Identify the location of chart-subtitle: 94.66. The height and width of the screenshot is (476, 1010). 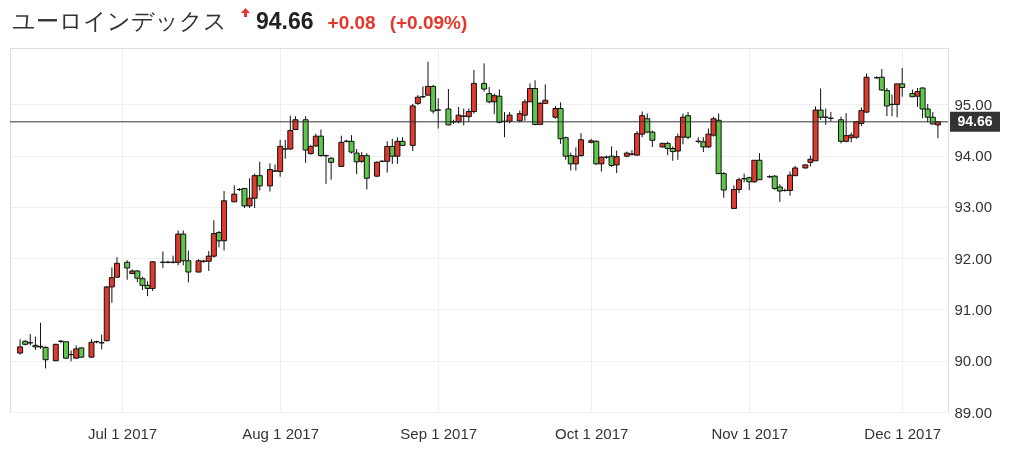
(285, 21).